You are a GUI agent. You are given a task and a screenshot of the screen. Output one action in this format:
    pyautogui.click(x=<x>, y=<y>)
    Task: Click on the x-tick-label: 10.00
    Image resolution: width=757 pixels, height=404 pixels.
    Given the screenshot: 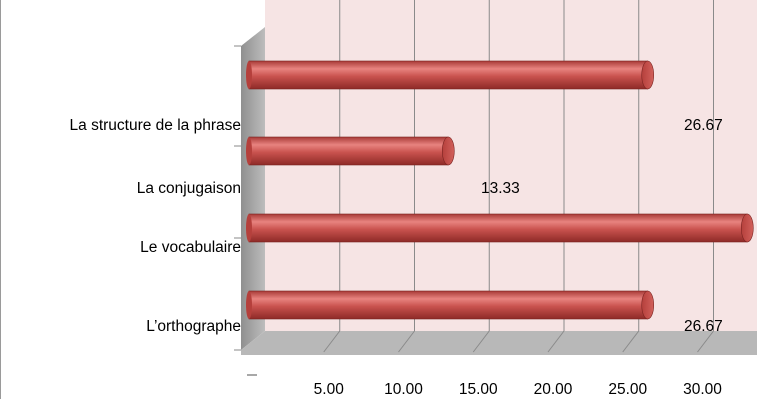 What is the action you would take?
    pyautogui.click(x=403, y=389)
    